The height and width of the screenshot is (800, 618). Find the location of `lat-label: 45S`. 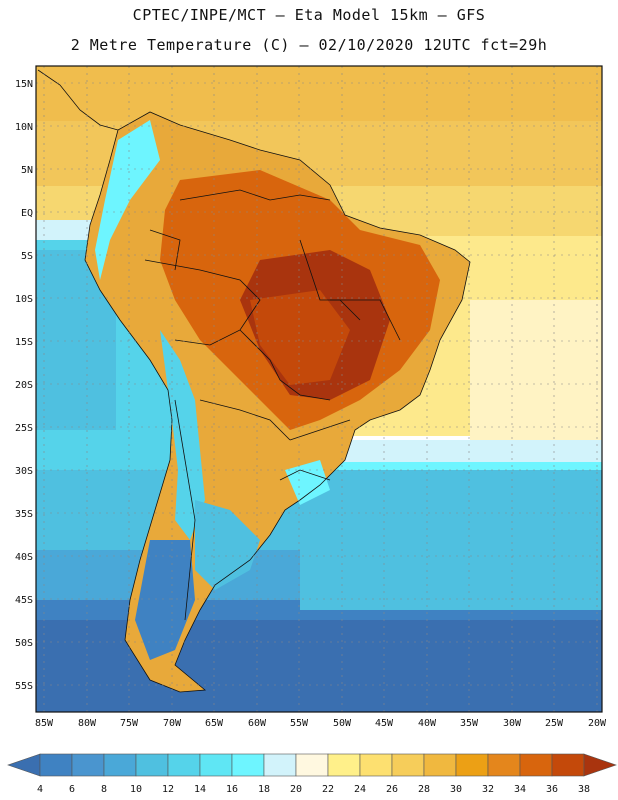

lat-label: 45S is located at coordinates (24, 600).